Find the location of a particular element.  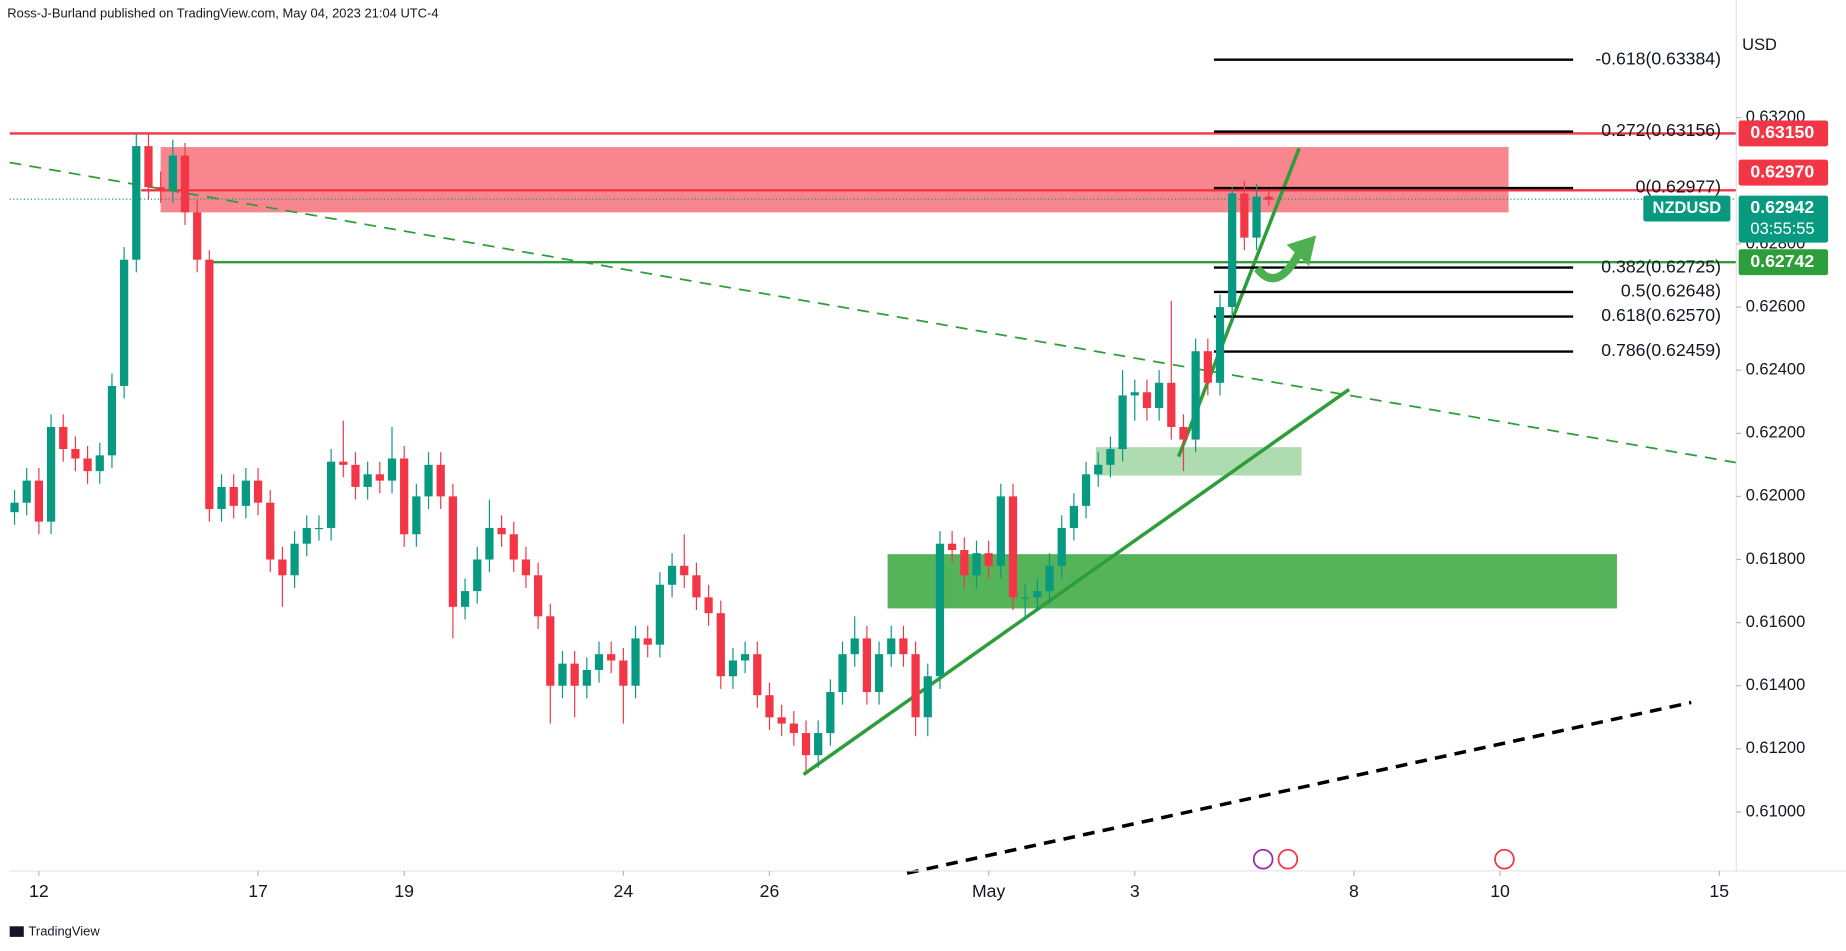

fib-label: 0.618(0.62570) is located at coordinates (1661, 315).